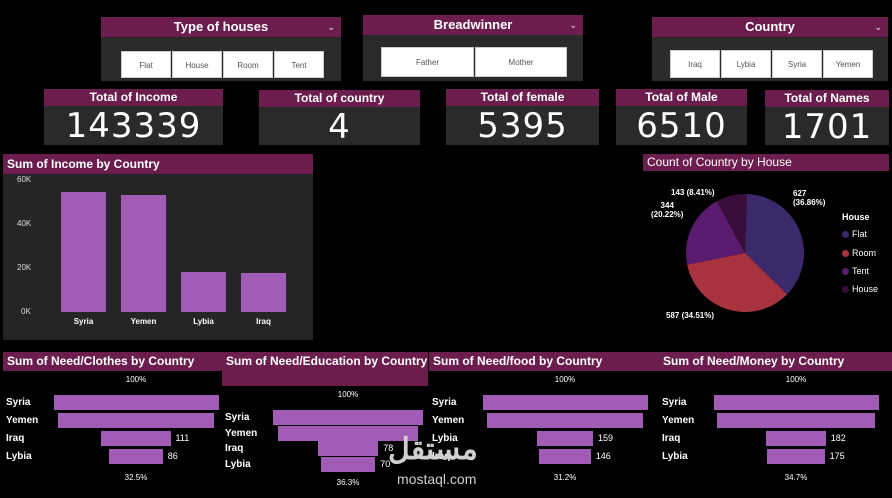  What do you see at coordinates (770, 49) in the screenshot?
I see `slicer-country: Country ⌄ Iraq Lybia Syria Yemen` at bounding box center [770, 49].